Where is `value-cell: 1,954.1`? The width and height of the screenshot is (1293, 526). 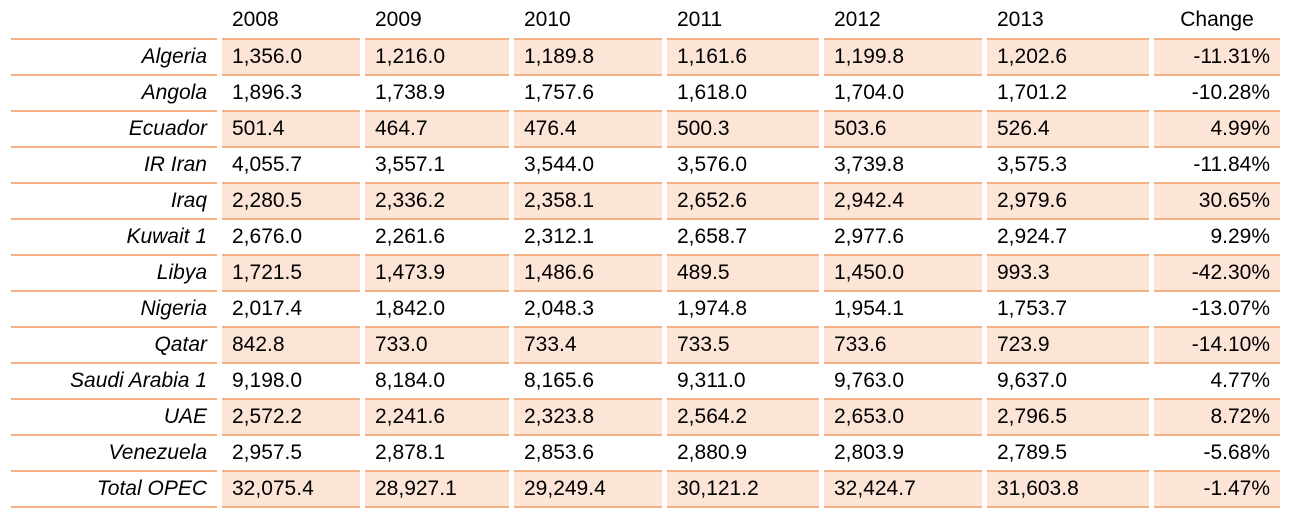
value-cell: 1,954.1 is located at coordinates (903, 308).